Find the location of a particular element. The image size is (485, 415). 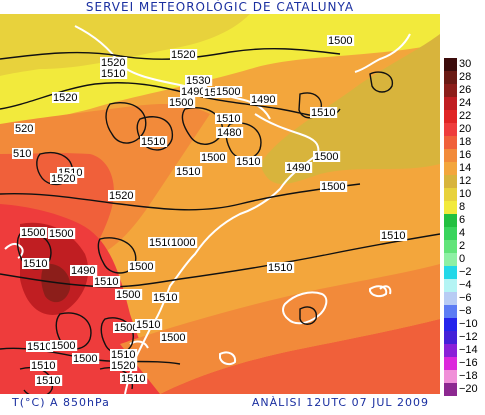

legend-label: 20 is located at coordinates (465, 129).